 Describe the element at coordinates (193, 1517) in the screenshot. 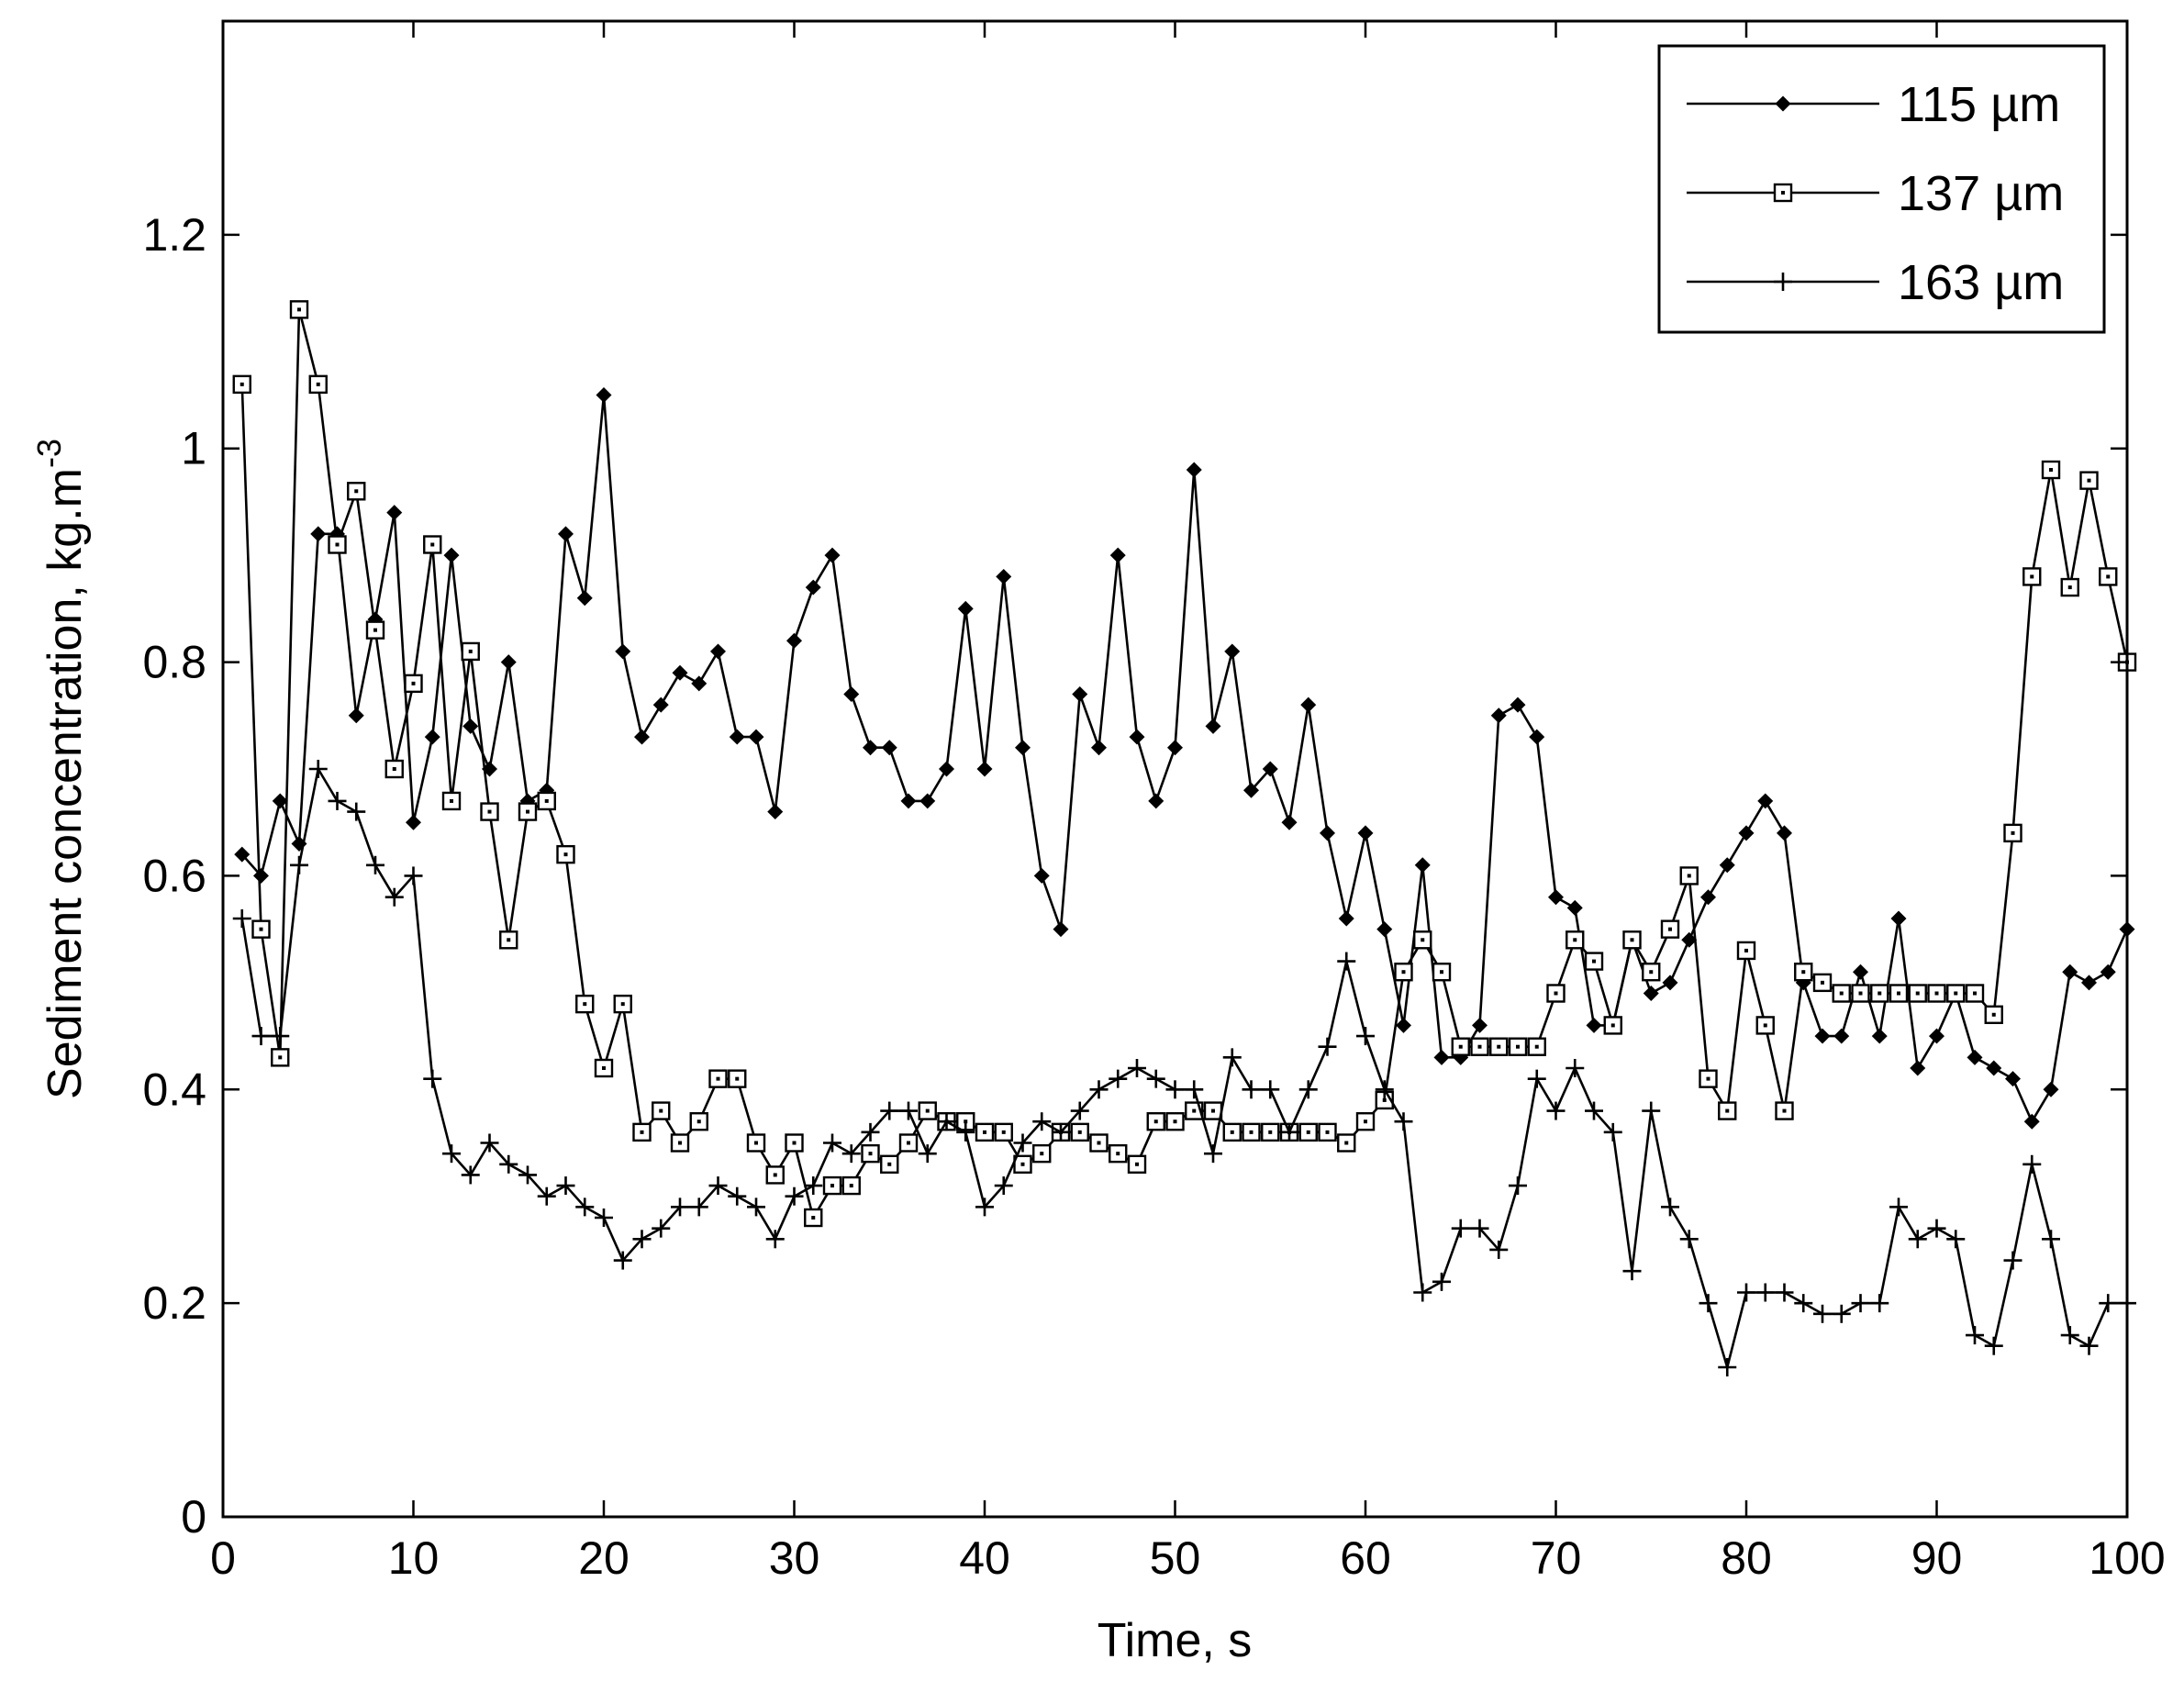

I see `y-tick-label: 0` at that location.